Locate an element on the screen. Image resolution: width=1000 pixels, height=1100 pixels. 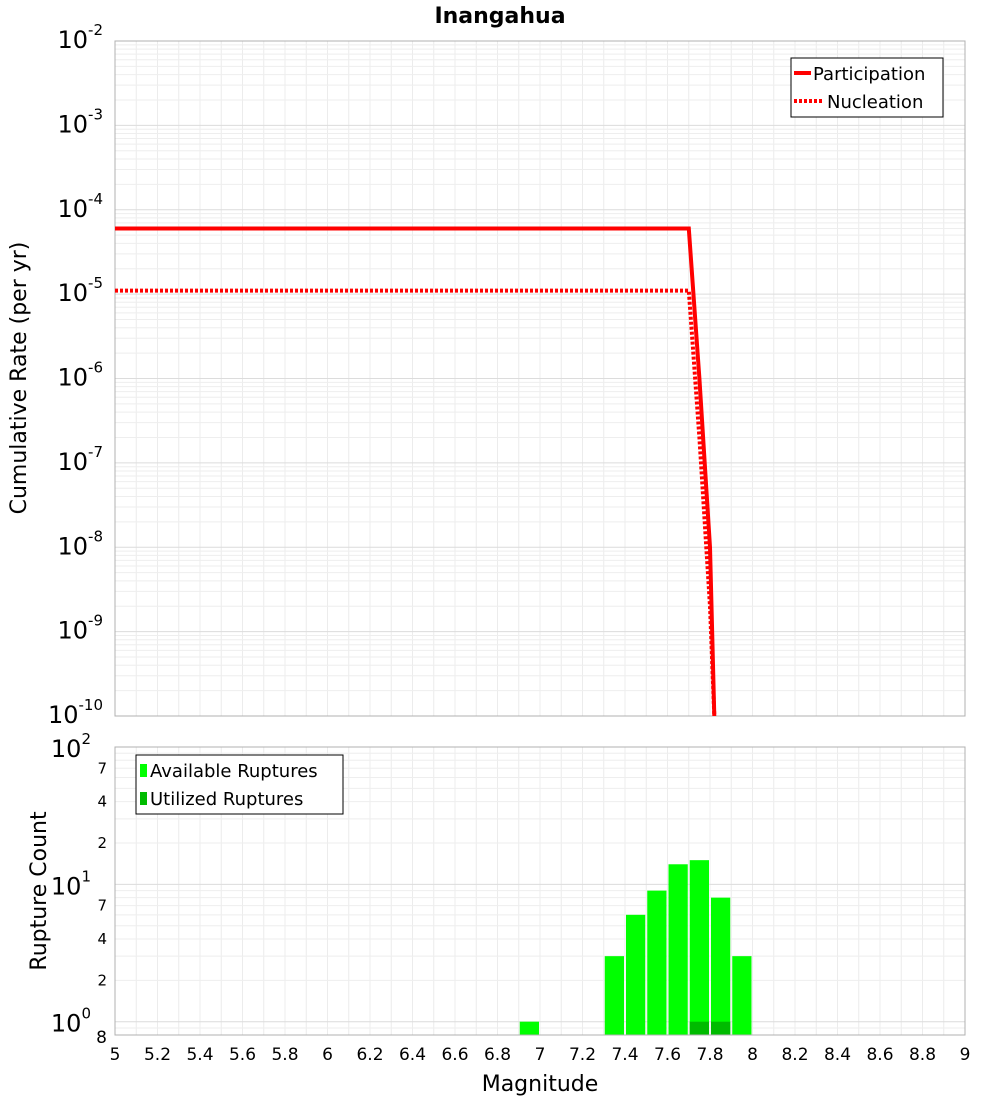
top-y-tick-label: 10⁻⁷ is located at coordinates (80, 459).